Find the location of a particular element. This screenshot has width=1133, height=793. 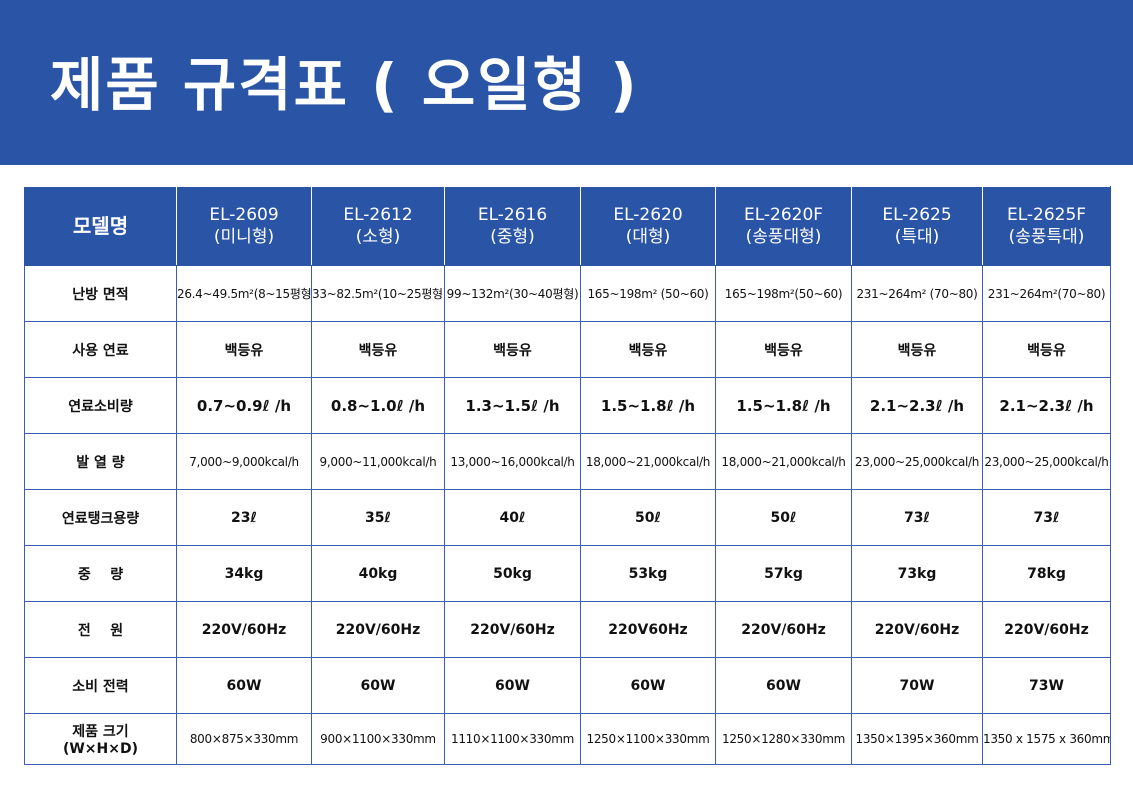

table-cell: 78kg is located at coordinates (1046, 573).